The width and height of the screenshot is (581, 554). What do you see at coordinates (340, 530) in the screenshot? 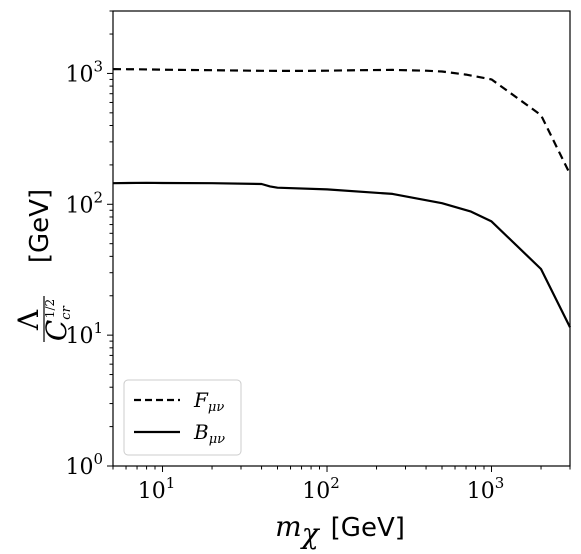
I see `x-axis-label: mχ [GeV]` at bounding box center [340, 530].